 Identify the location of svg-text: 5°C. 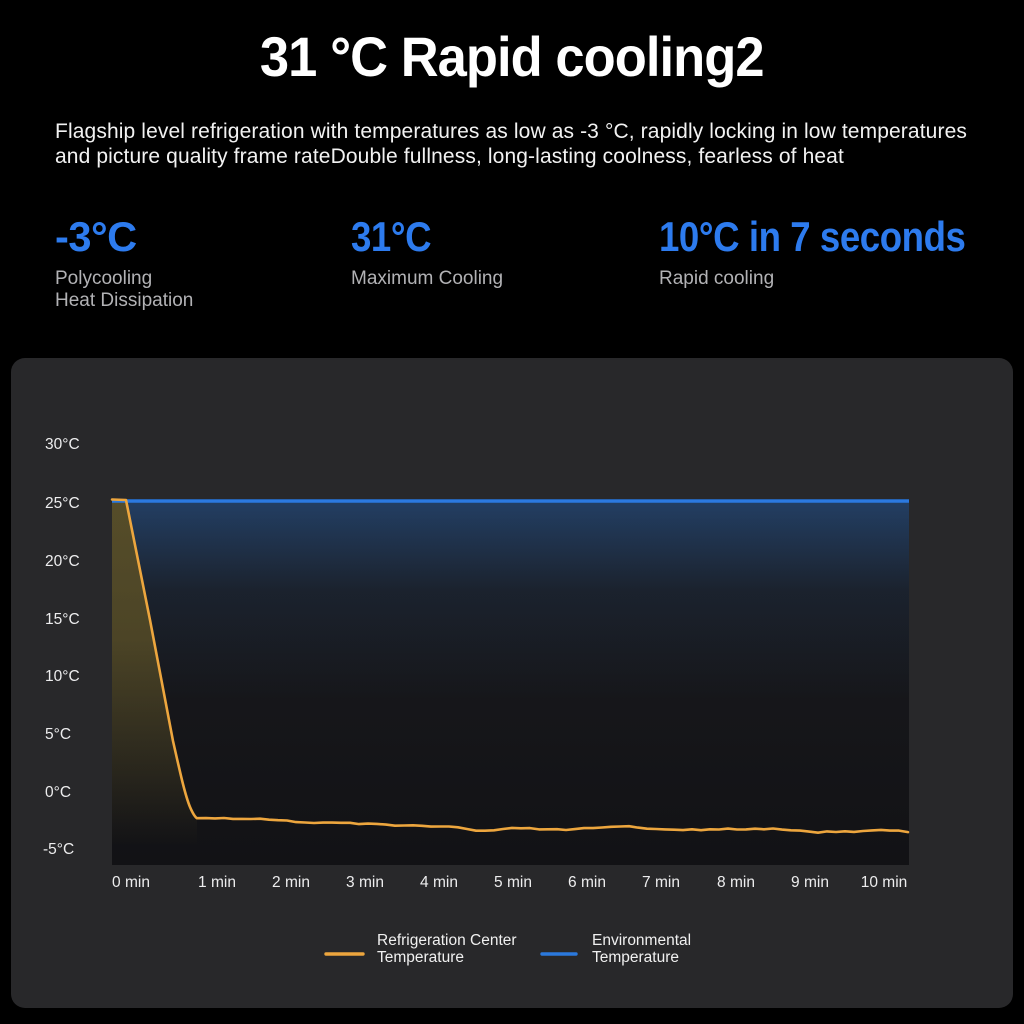
(58, 734).